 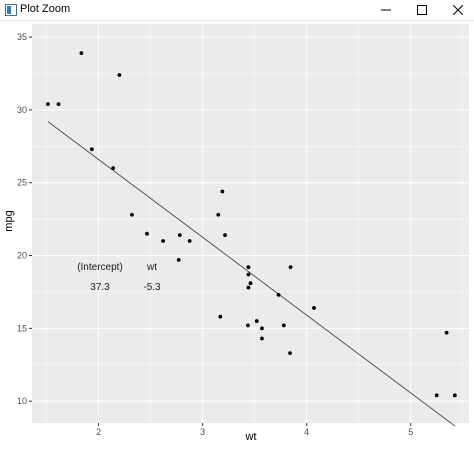 What do you see at coordinates (11, 10) in the screenshot?
I see `app-window-icon` at bounding box center [11, 10].